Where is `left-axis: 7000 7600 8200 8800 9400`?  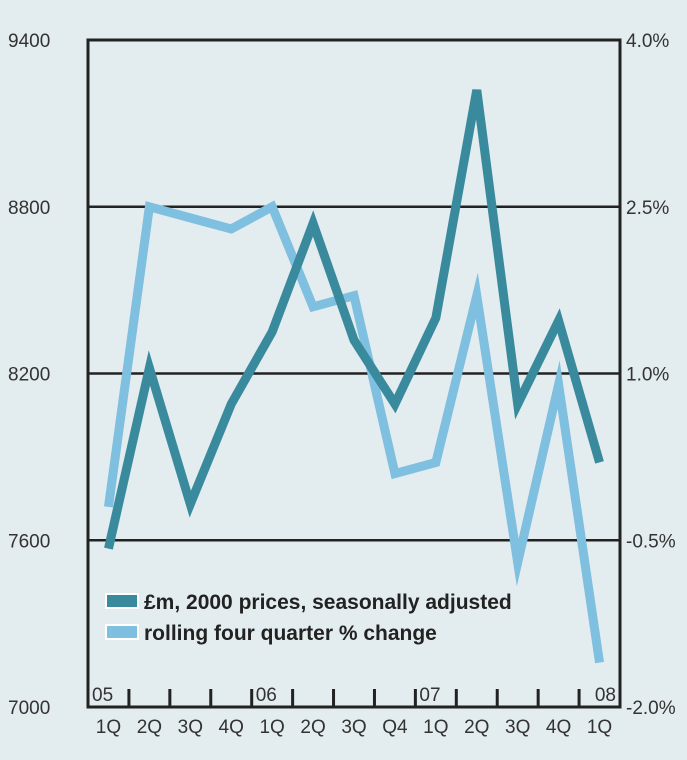
left-axis: 7000 7600 8200 8800 9400 is located at coordinates (29, 375).